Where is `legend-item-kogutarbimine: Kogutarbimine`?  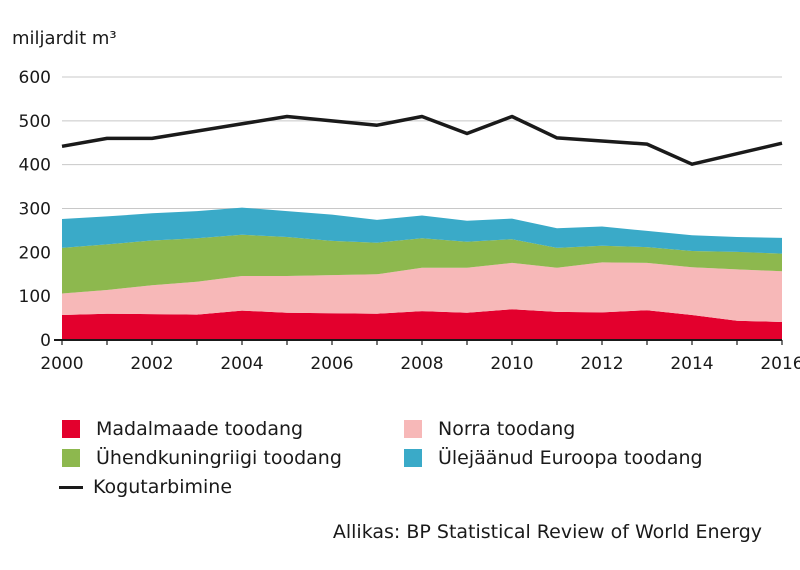
legend-item-kogutarbimine: Kogutarbimine is located at coordinates (145, 487).